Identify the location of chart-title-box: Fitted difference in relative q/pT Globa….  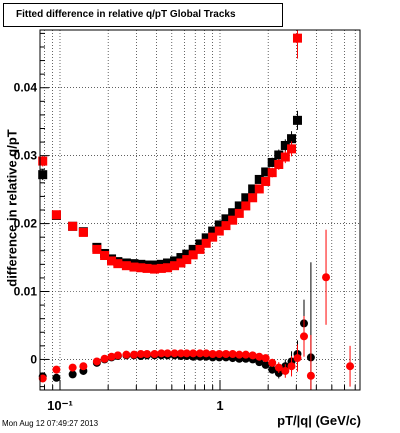
(143, 15).